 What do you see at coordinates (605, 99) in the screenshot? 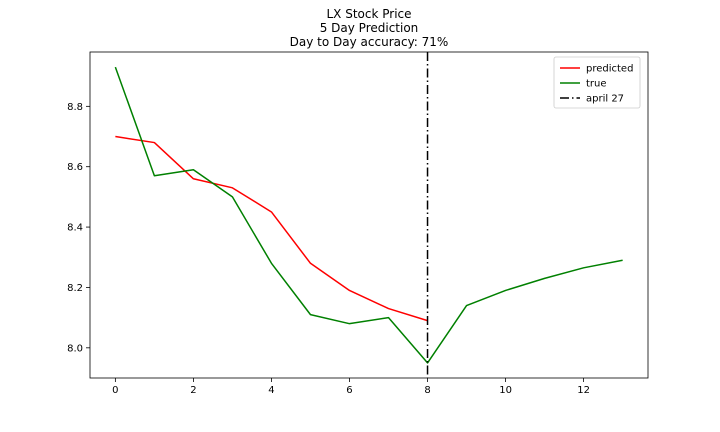
I see `legend-label: april 27` at bounding box center [605, 99].